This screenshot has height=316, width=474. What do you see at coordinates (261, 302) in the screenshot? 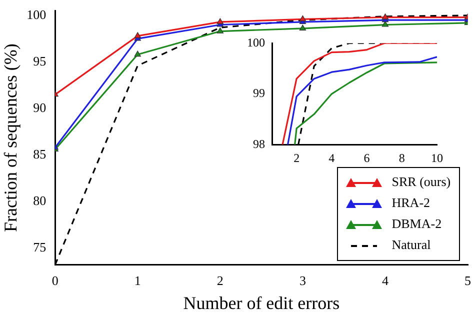
I see `x-axis-title: Number of edit errors` at bounding box center [261, 302].